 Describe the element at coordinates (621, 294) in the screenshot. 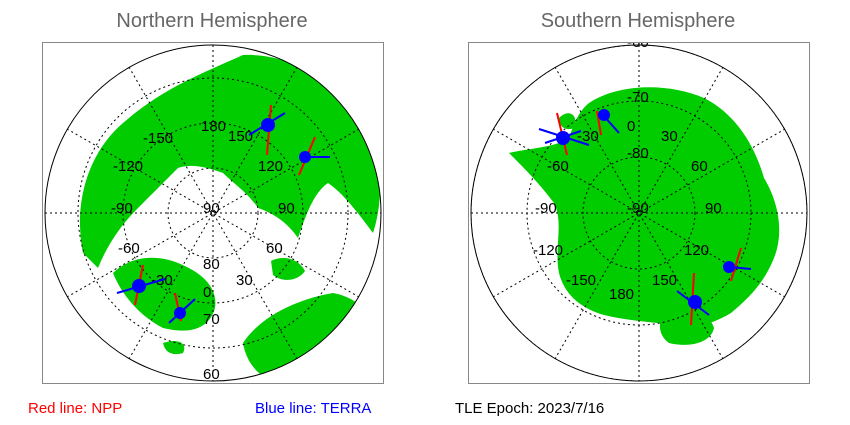

I see `south-lon-180: 180` at that location.